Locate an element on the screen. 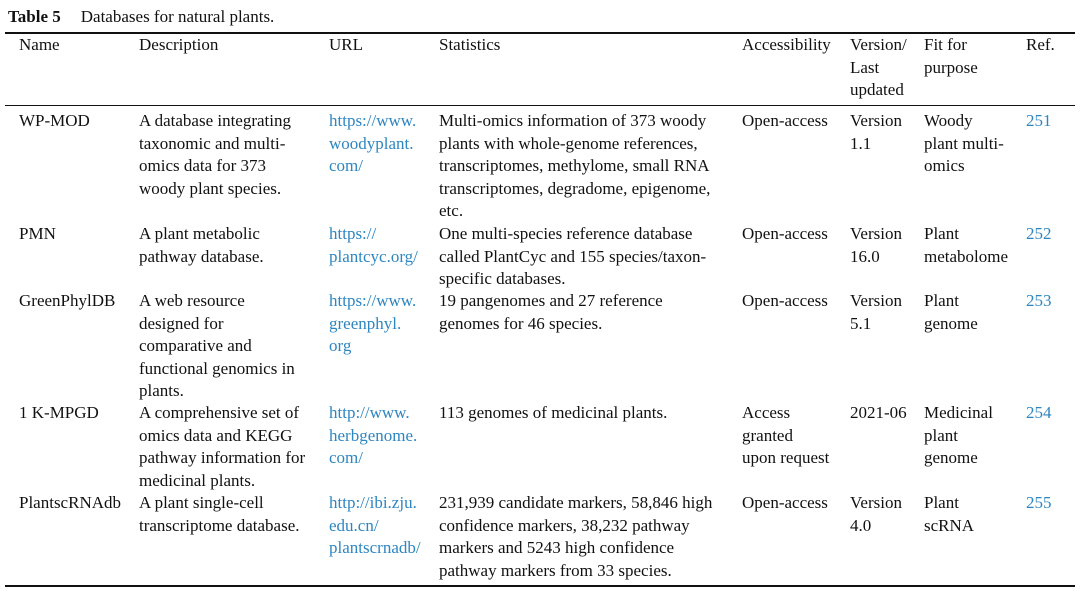 This screenshot has width=1080, height=593. row-fit-for-purpose-line: plant is located at coordinates (941, 435).